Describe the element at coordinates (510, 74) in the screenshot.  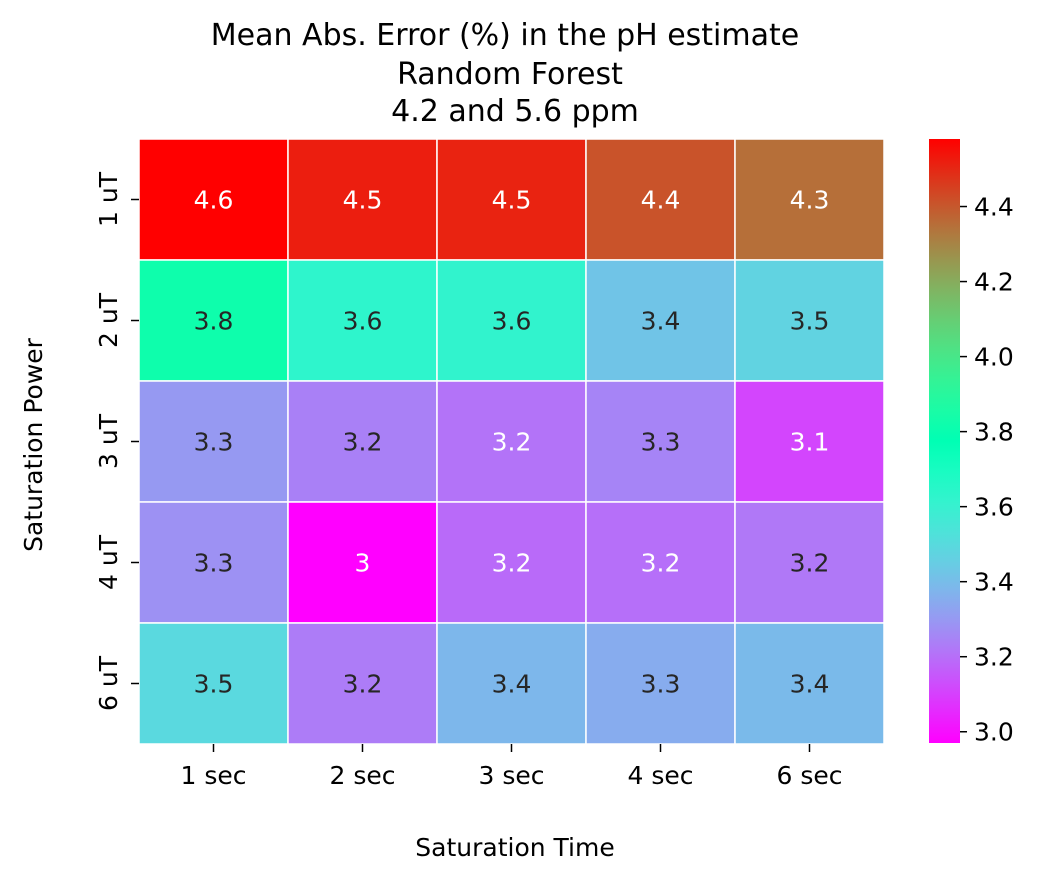
I see `chart-title-line-2: Random Forest` at that location.